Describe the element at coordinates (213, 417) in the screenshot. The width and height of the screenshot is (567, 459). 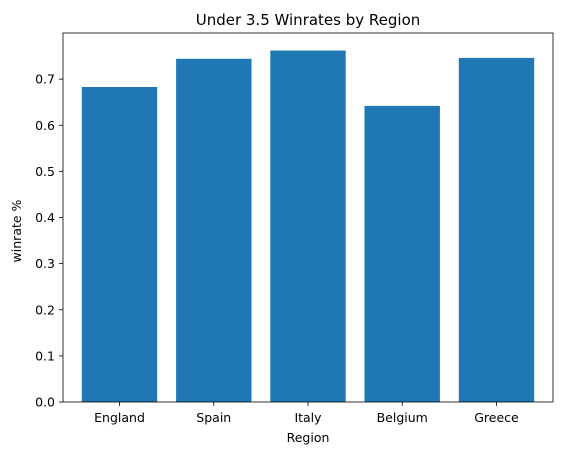
I see `x-tick-label: Spain` at that location.